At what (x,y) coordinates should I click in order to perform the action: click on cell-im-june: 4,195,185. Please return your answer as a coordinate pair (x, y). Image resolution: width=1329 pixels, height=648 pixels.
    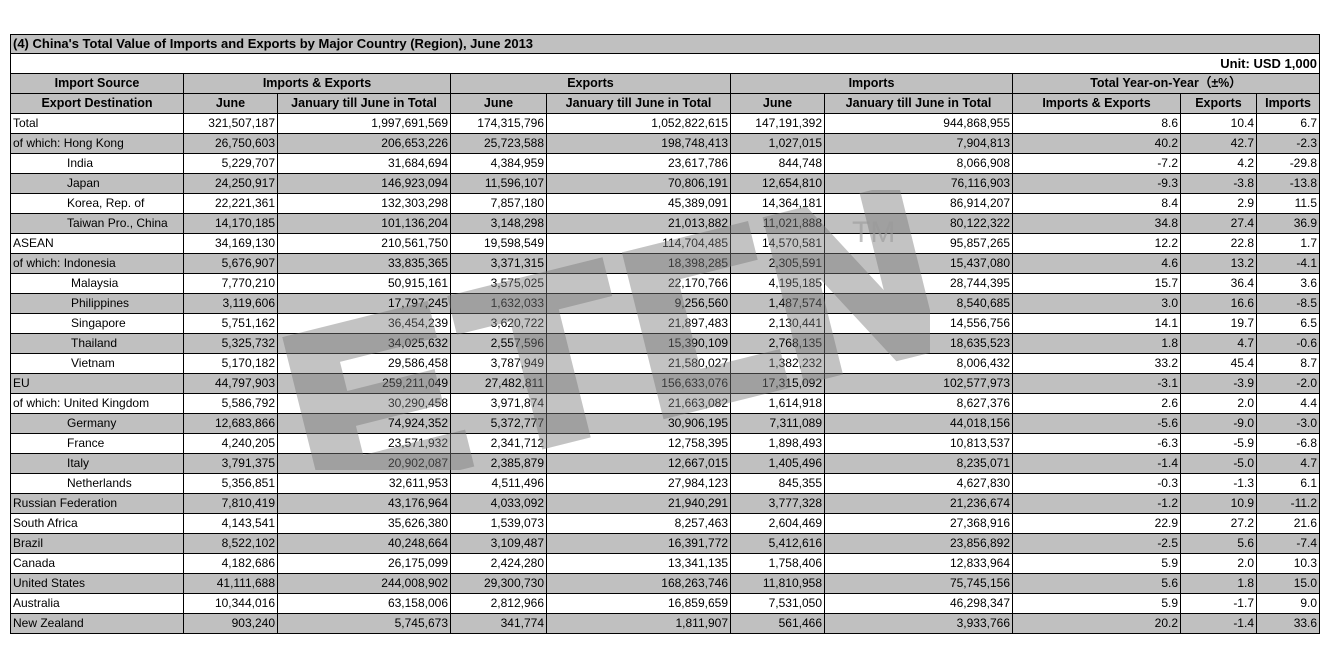
    Looking at the image, I should click on (777, 283).